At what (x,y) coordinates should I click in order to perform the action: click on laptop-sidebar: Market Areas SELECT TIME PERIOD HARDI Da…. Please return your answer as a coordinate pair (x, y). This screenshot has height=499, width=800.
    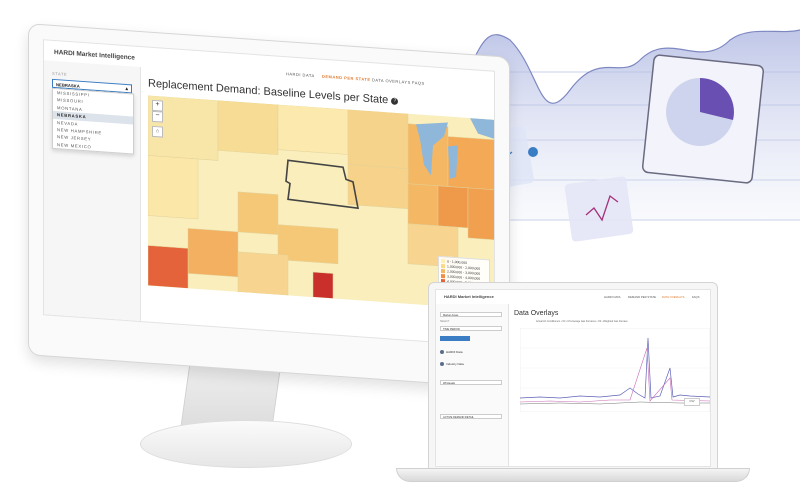
    Looking at the image, I should click on (472, 385).